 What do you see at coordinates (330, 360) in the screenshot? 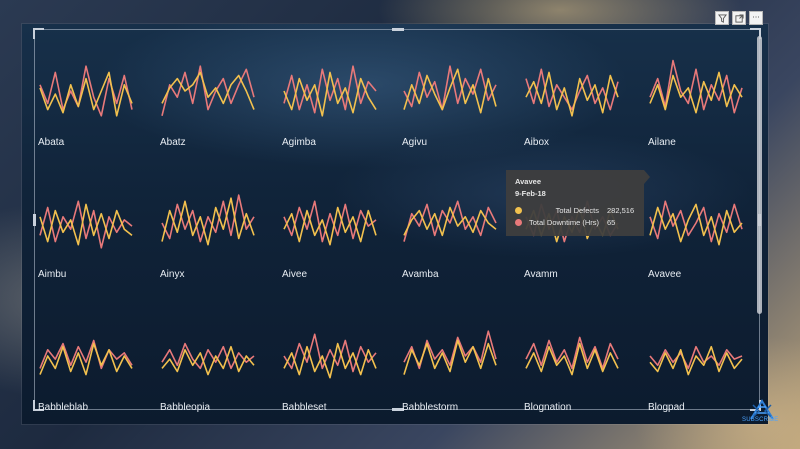
I see `defects-line-babbleset` at bounding box center [330, 360].